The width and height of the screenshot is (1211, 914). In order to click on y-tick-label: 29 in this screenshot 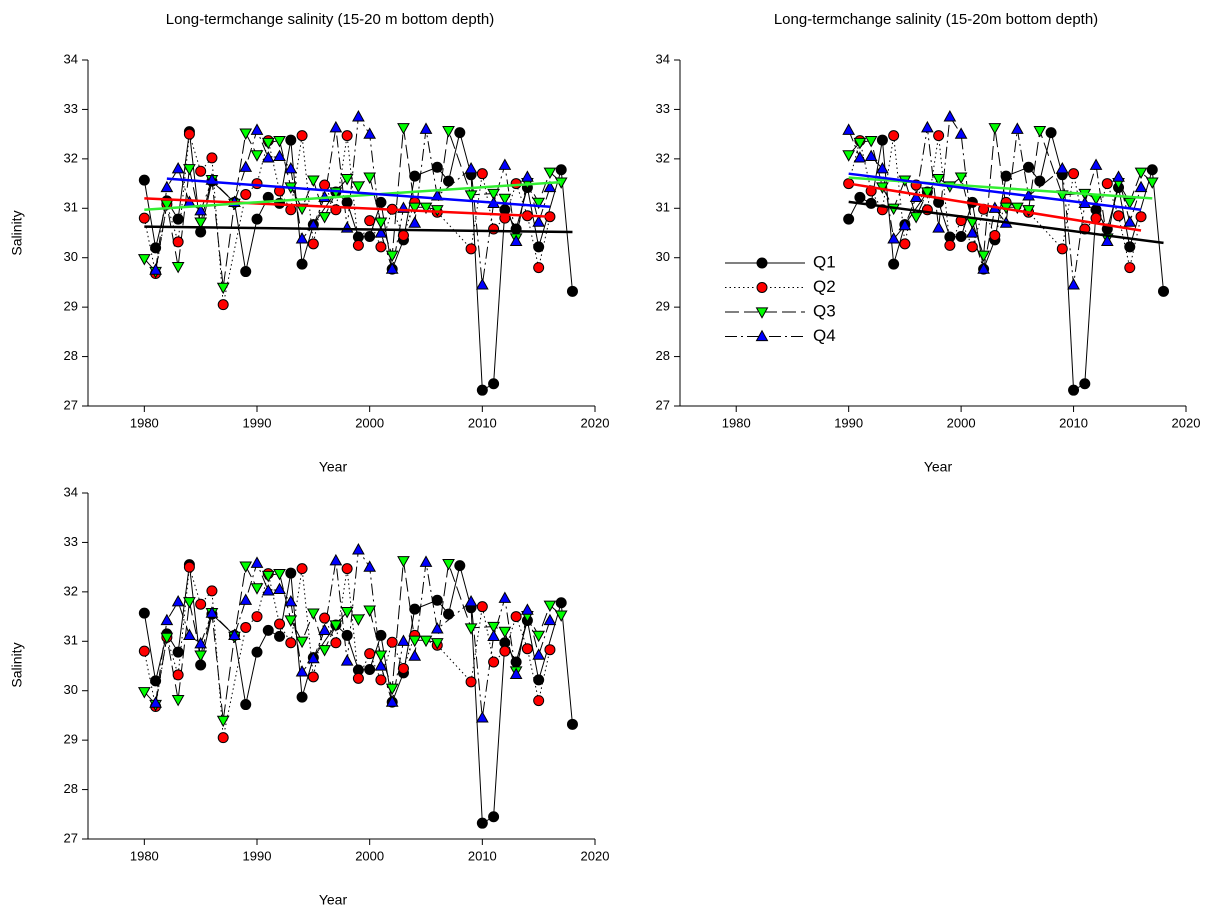, I will do `click(71, 739)`.